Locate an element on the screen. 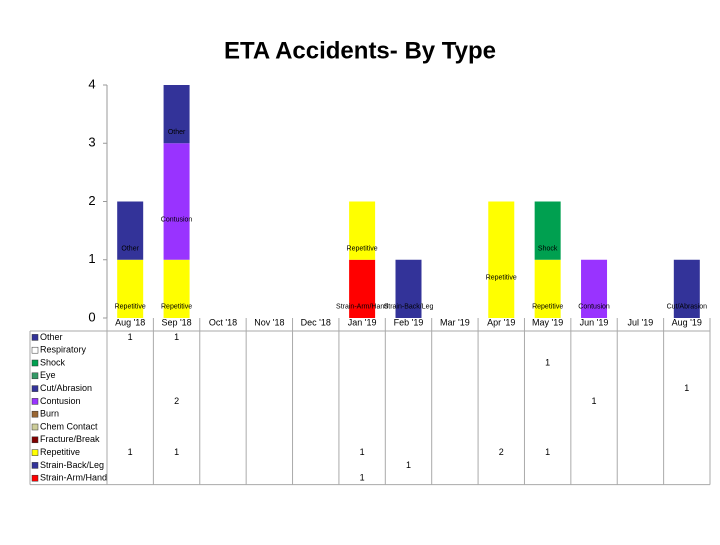 The height and width of the screenshot is (545, 720). legend-label: Strain-Arm/Hand is located at coordinates (73, 478).